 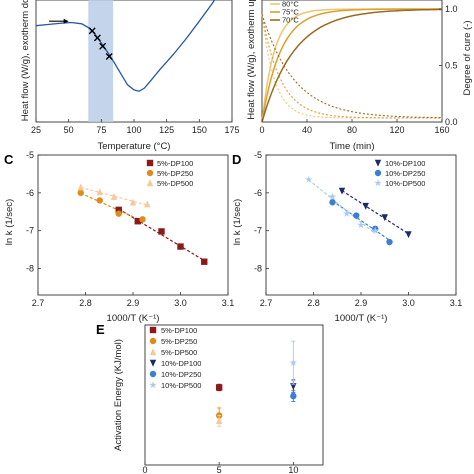 I want to click on panel-b-xlabel: Time (min), so click(x=351, y=146).